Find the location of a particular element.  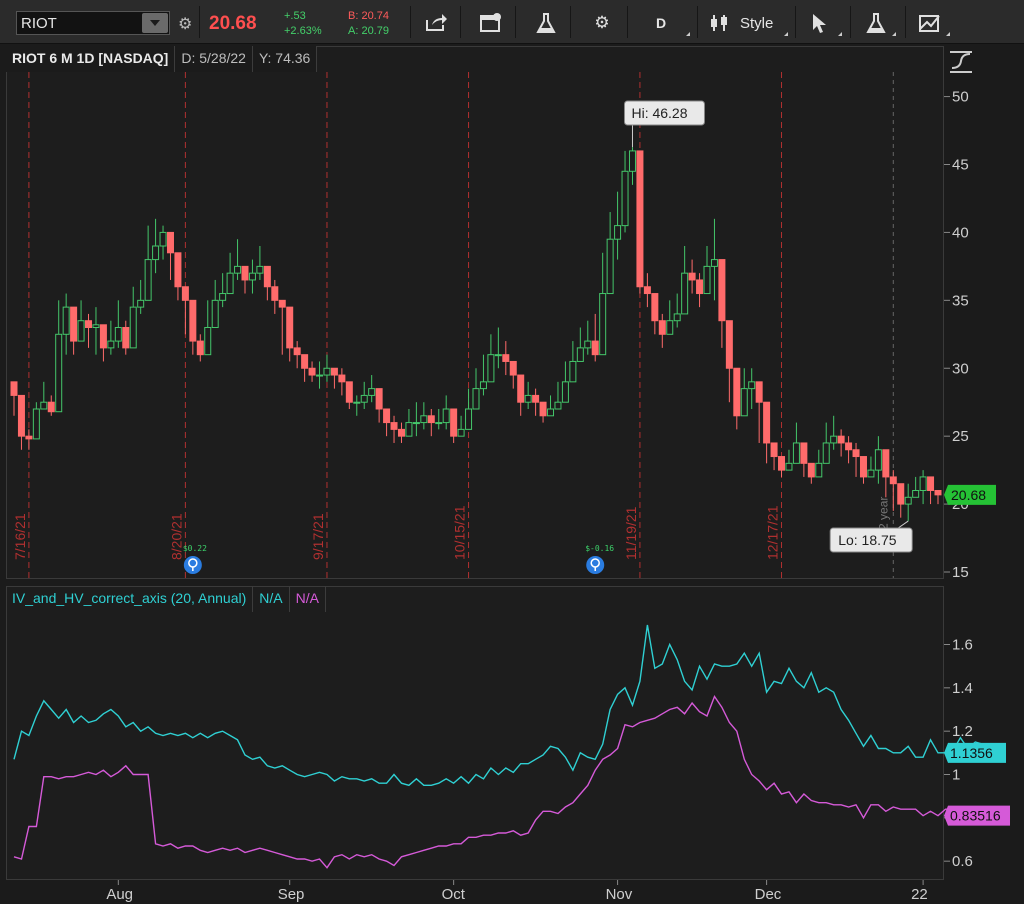

iv-readout: N/A is located at coordinates (271, 599).